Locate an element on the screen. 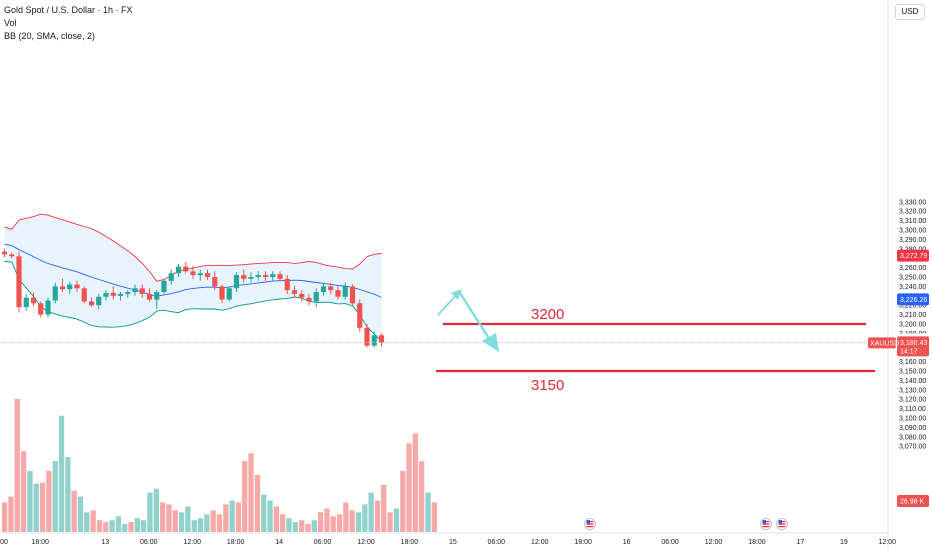  y-tick-label: 3,090.00 is located at coordinates (912, 428).